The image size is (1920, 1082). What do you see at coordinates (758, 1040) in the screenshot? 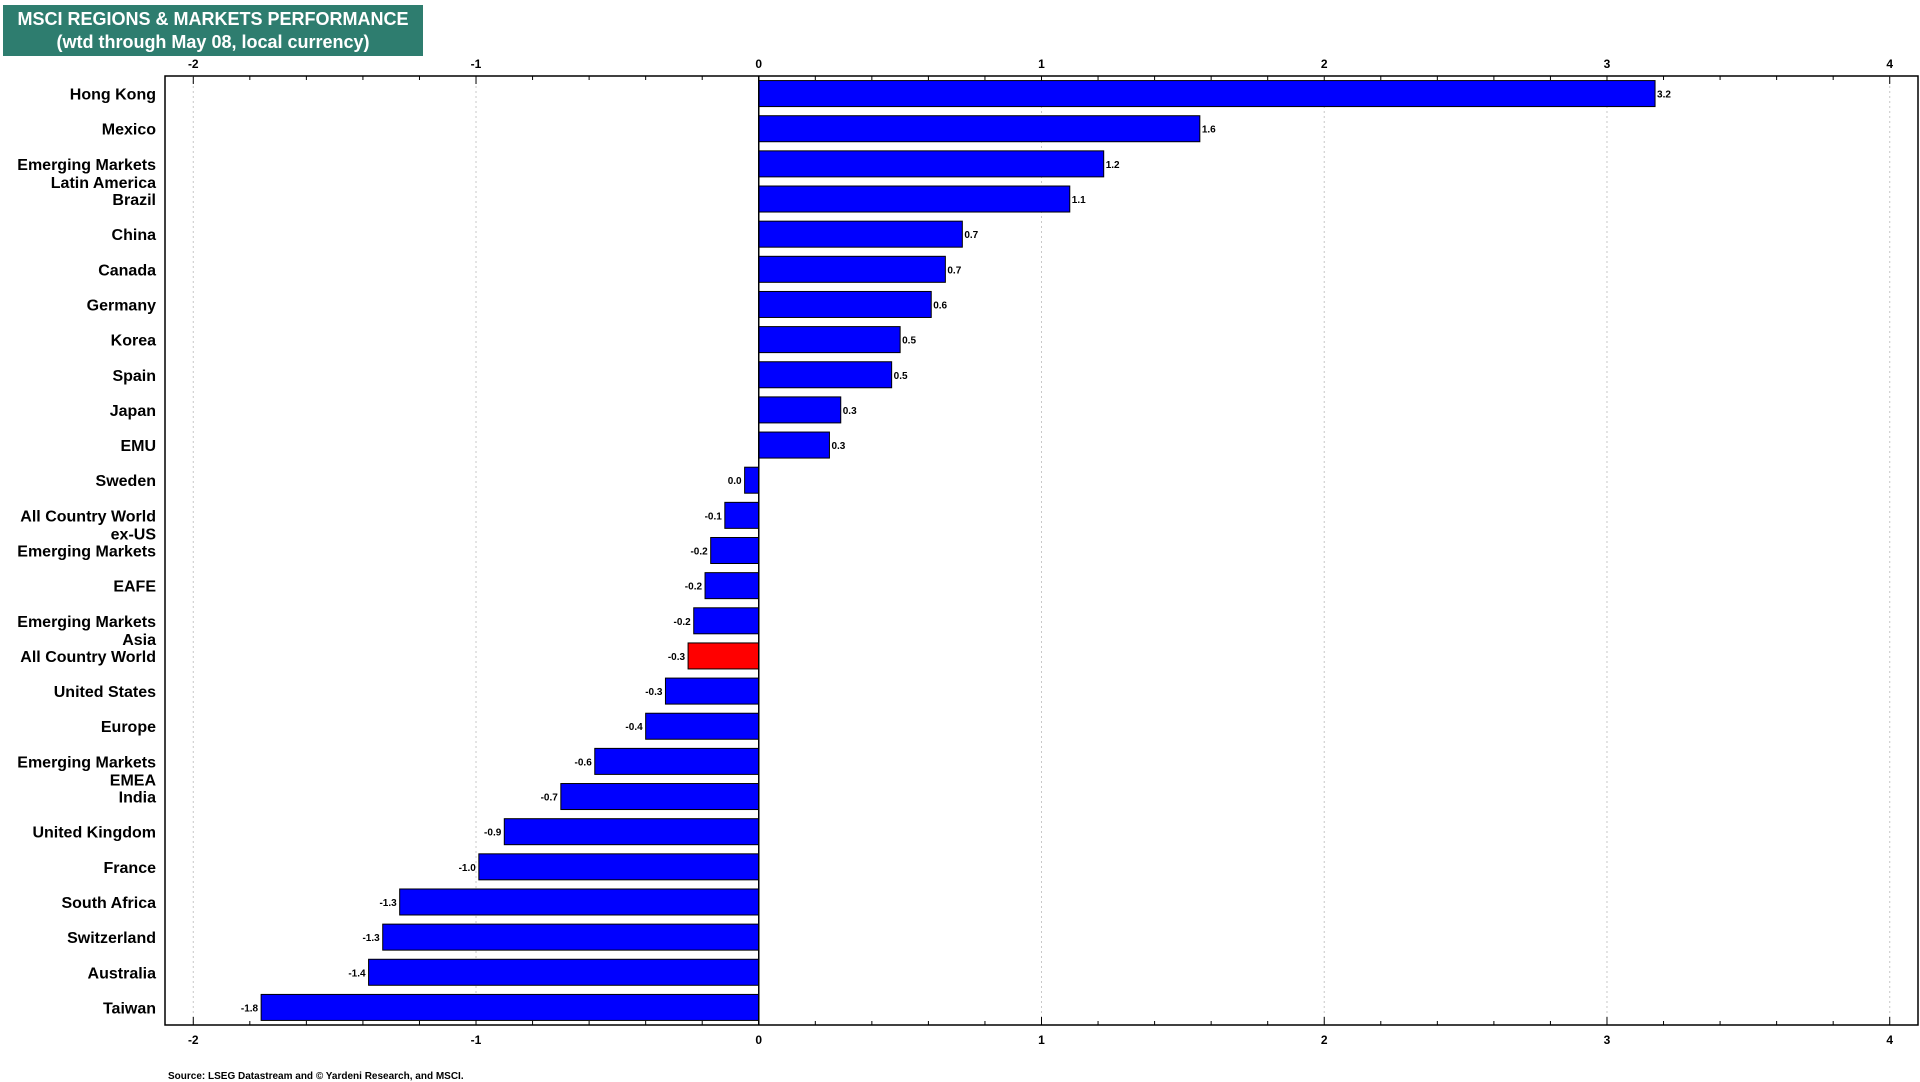
I see `x-tick-label-bottom: 0` at bounding box center [758, 1040].